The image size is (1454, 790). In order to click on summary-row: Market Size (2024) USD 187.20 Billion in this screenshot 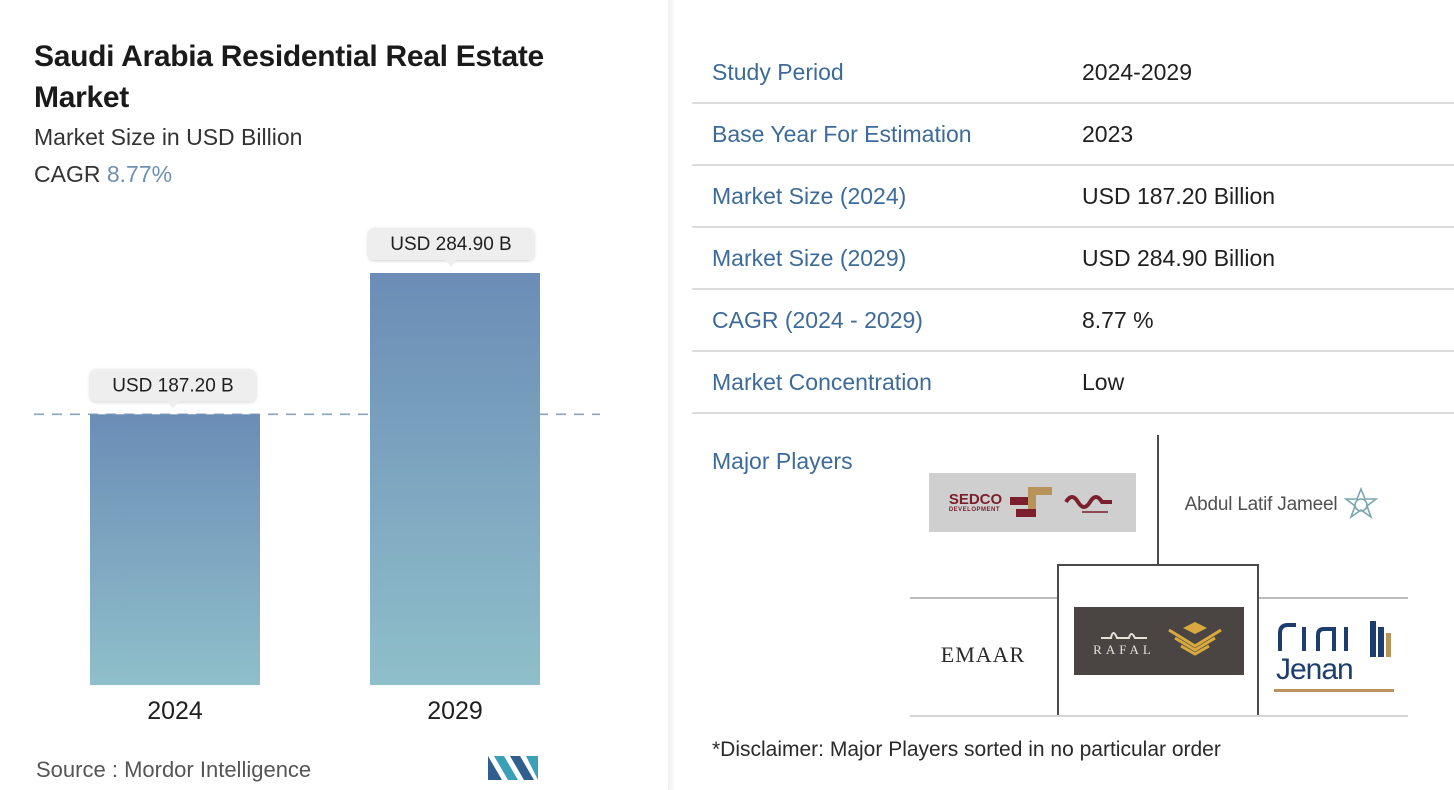, I will do `click(1073, 197)`.